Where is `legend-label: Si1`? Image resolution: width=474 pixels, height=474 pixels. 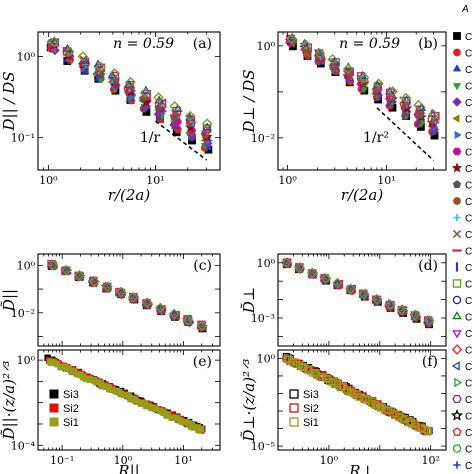
legend-label: Si1 is located at coordinates (311, 423).